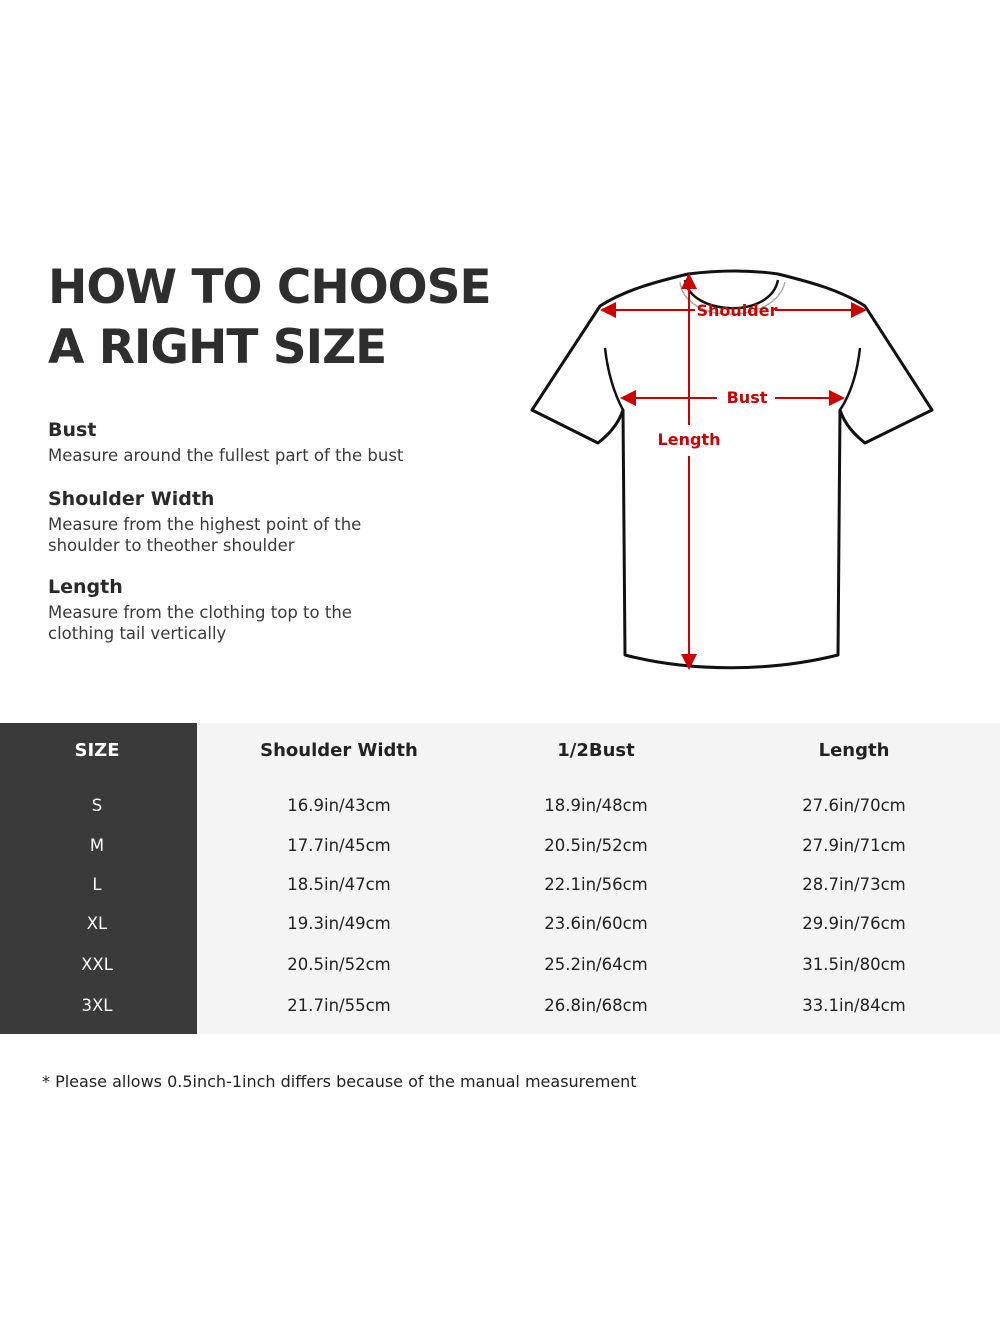  I want to click on table-cell: 27.9in/71cm, so click(854, 845).